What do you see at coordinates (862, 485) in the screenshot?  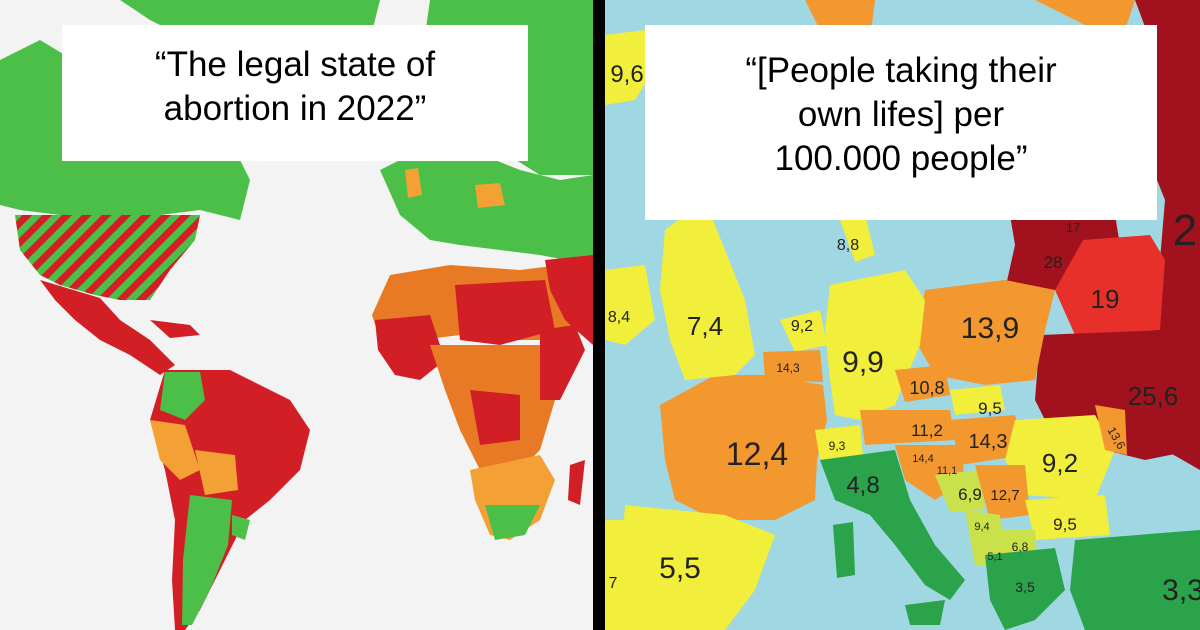 I see `label-italy: 4,8` at bounding box center [862, 485].